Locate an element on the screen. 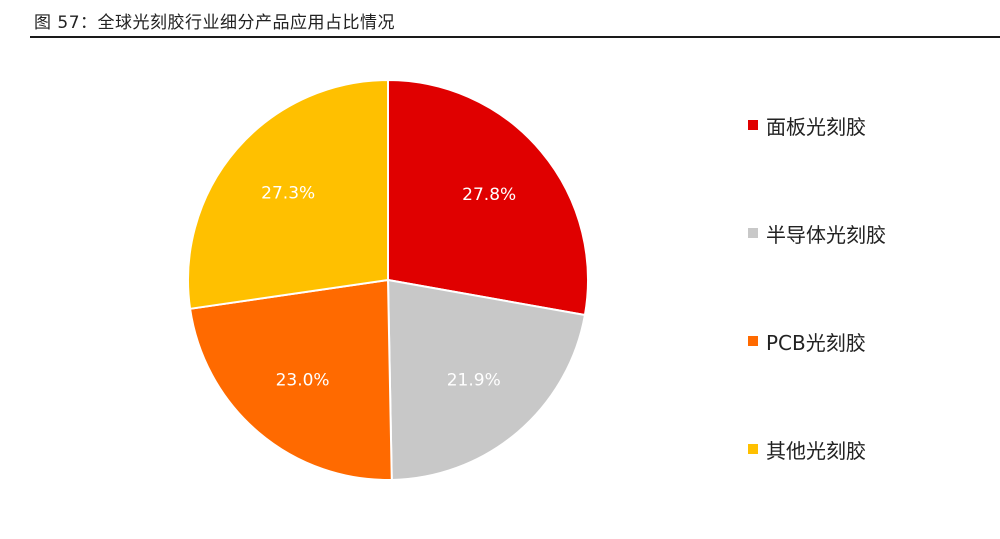  figure-caption: 图 57：全球光刻胶行业细分产品应用占比情况 is located at coordinates (215, 23).